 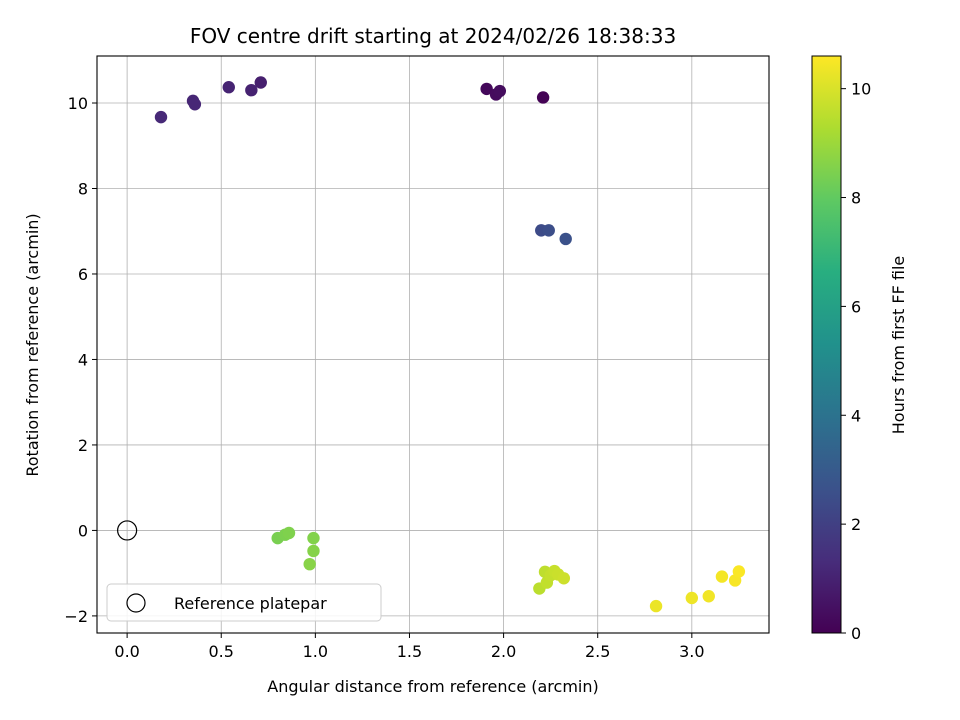 I want to click on legend-marker-reference, so click(x=136, y=603).